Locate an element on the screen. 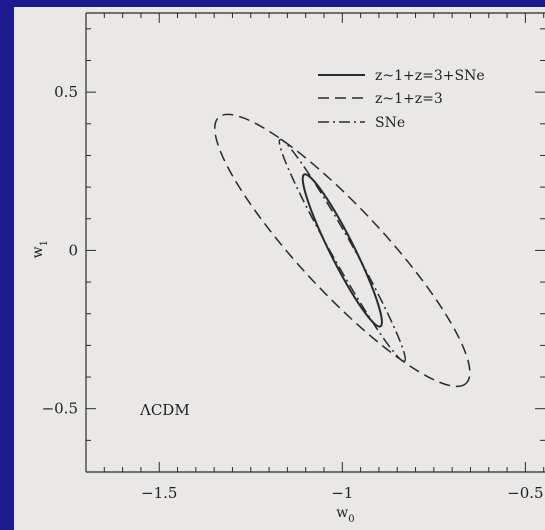 This screenshot has height=530, width=545. x-axis-label: w0 is located at coordinates (345, 515).